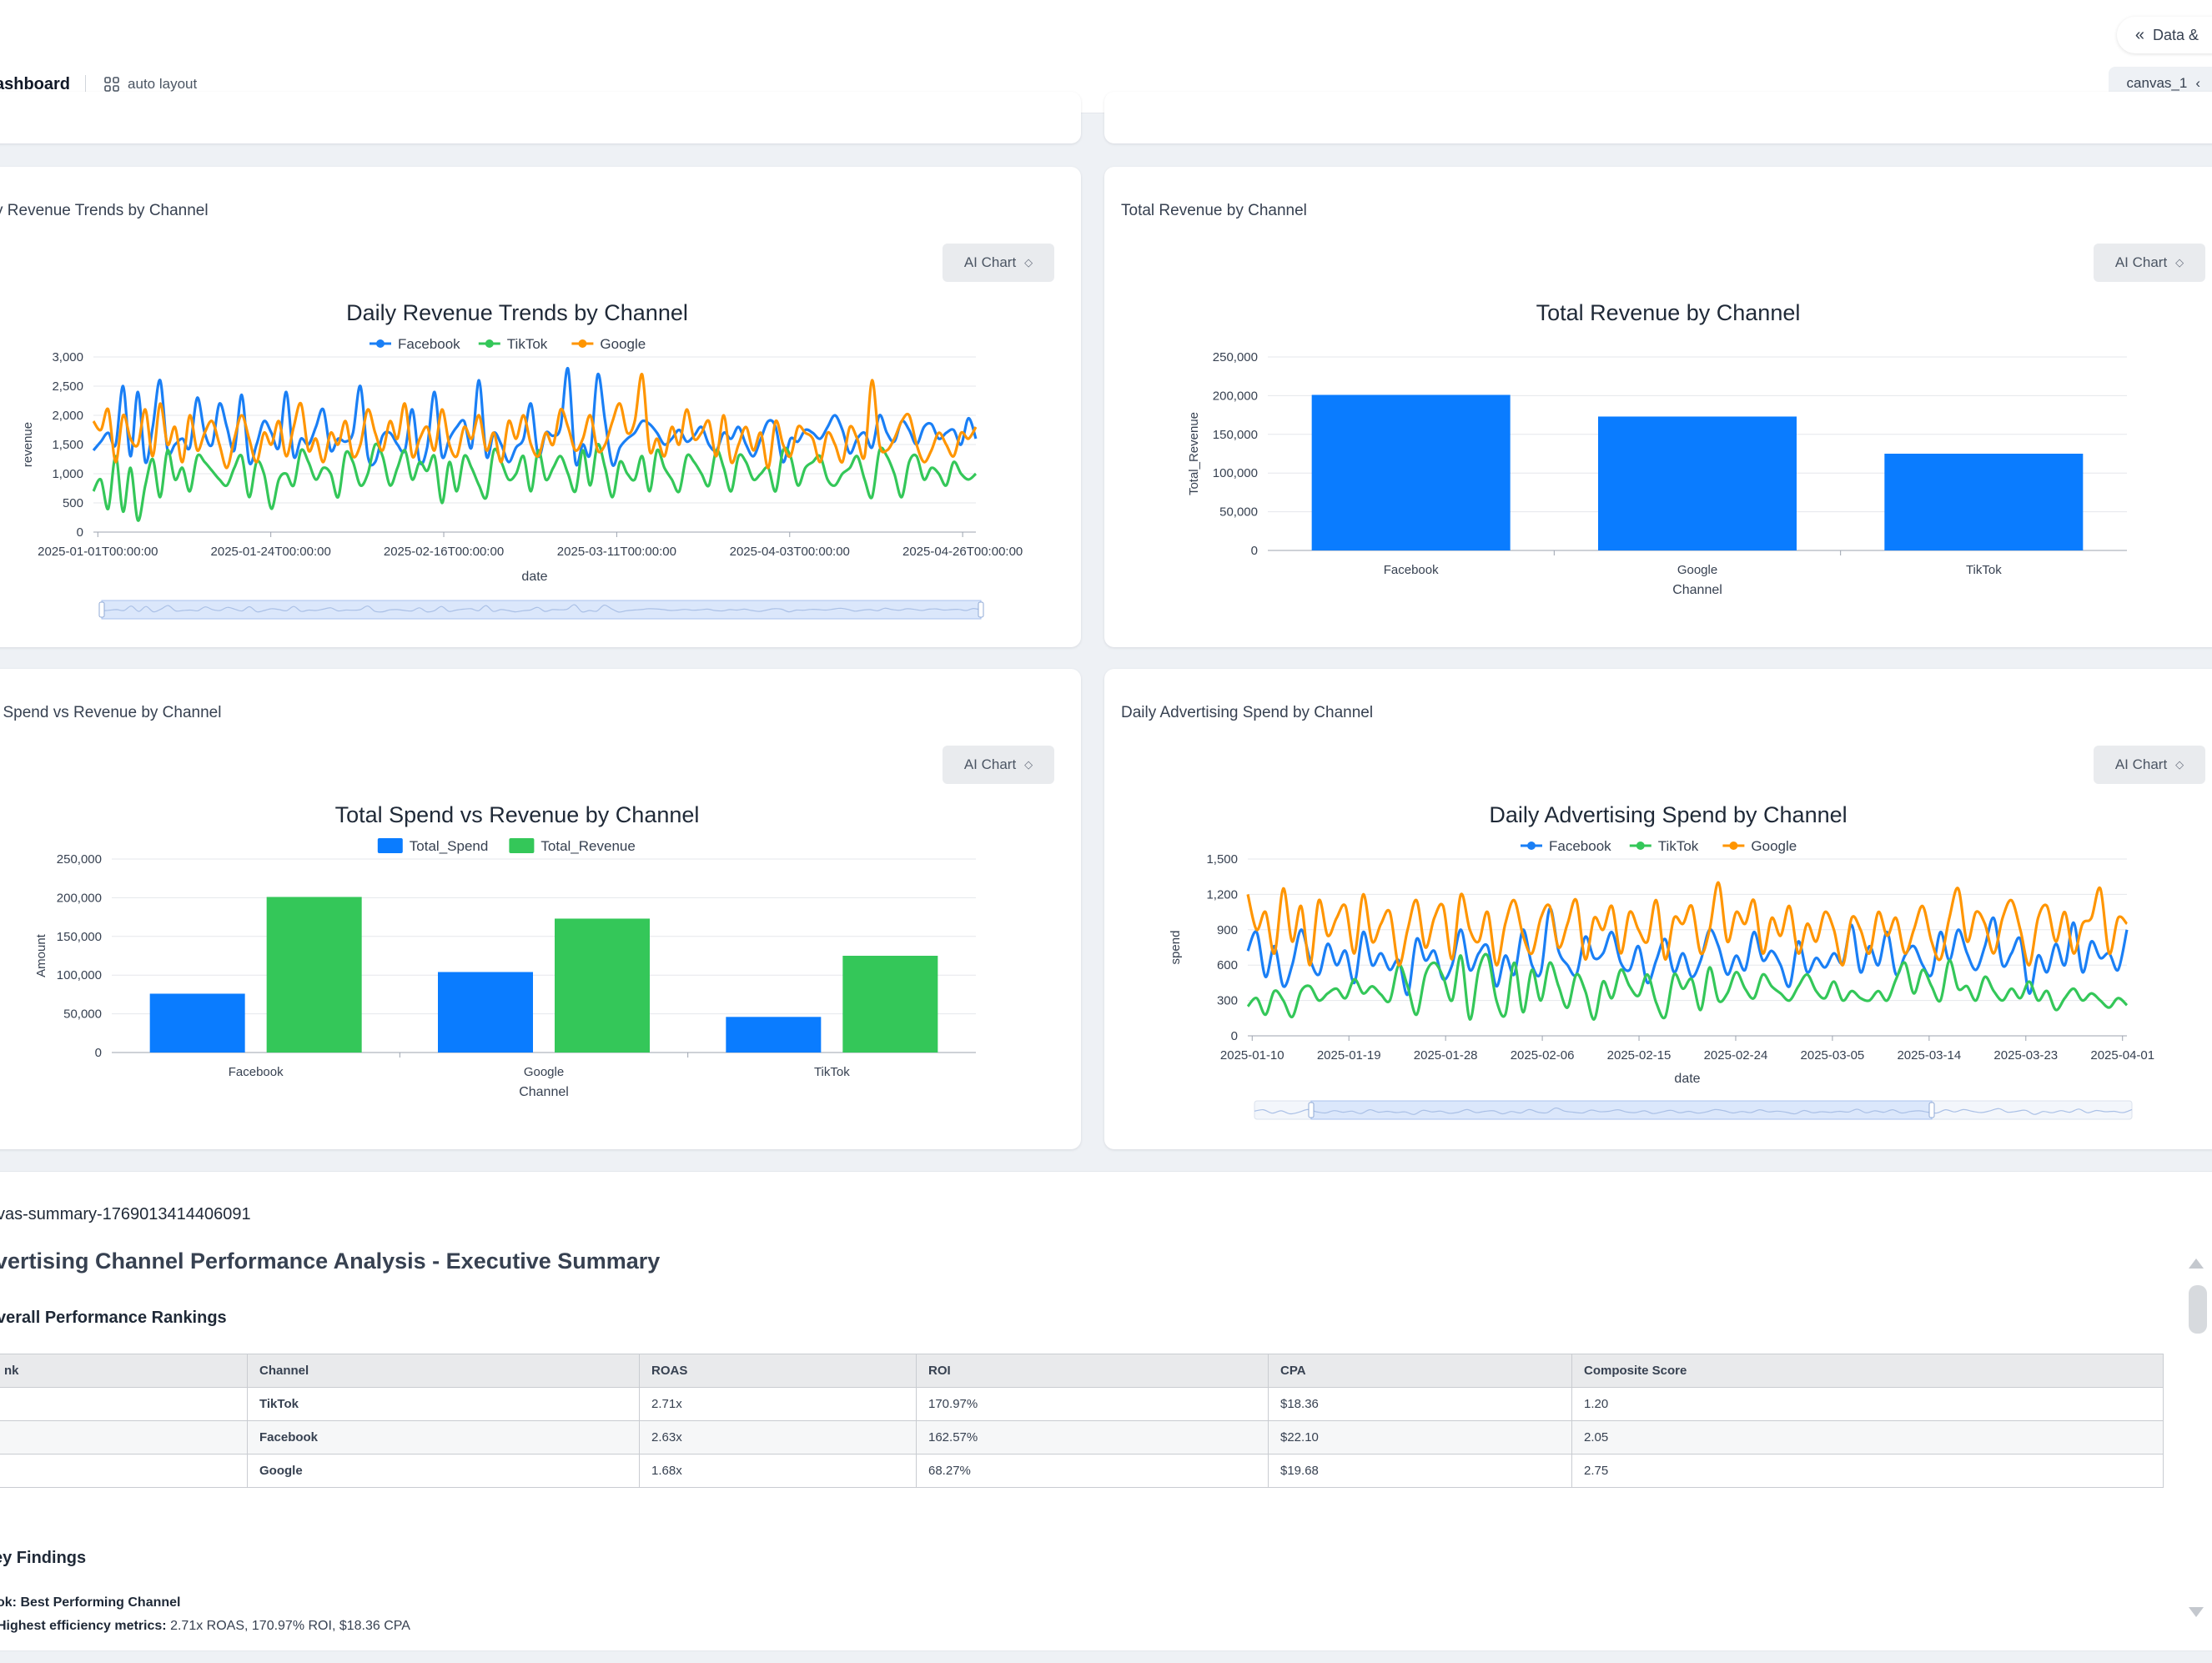  What do you see at coordinates (80, 937) in the screenshot?
I see `y-tick-label: 150,000` at bounding box center [80, 937].